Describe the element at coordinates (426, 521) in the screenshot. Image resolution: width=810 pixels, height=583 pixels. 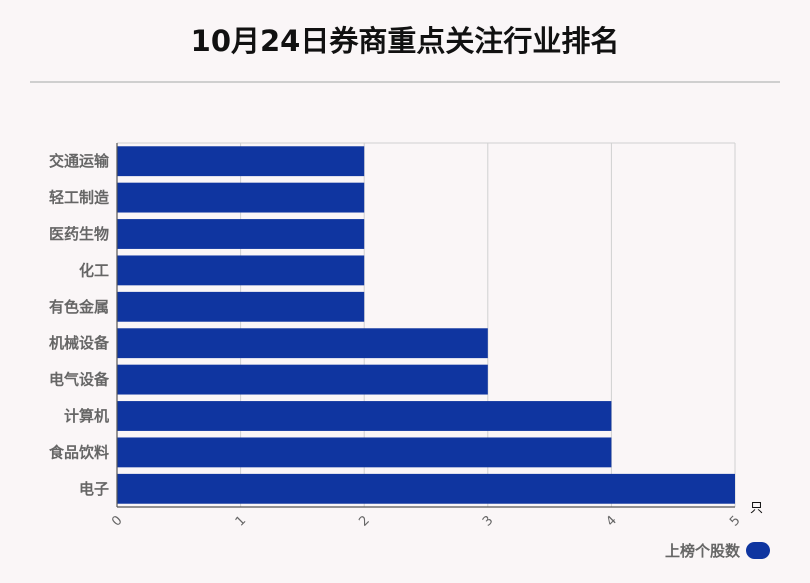
I see `x-tick-labels: 0 1 2 3 4 5` at that location.